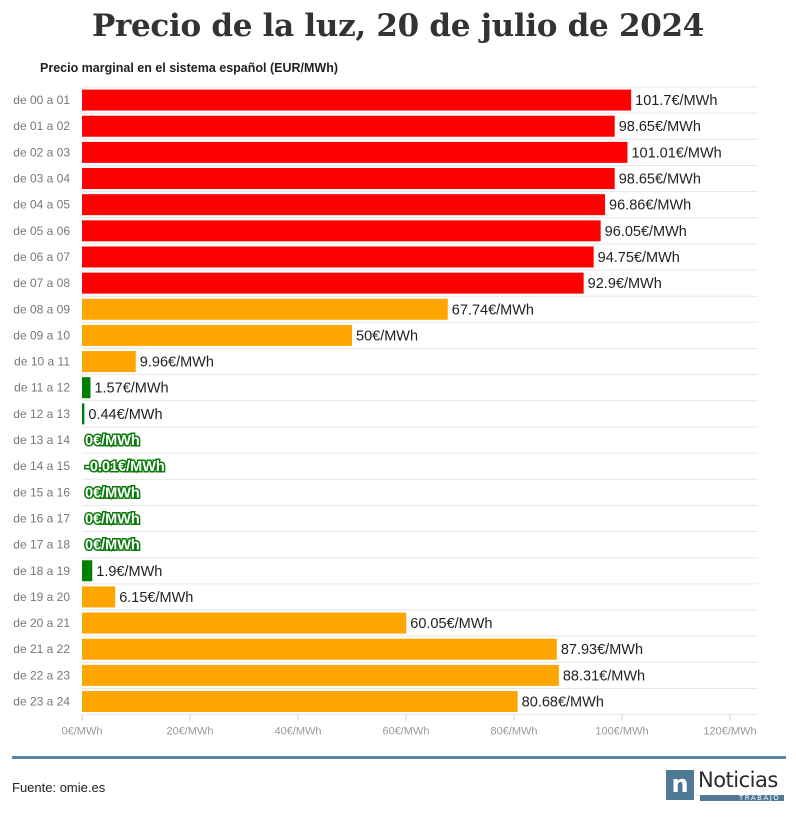 This screenshot has height=817, width=796. What do you see at coordinates (41, 126) in the screenshot?
I see `category-label: de 01 a 02` at bounding box center [41, 126].